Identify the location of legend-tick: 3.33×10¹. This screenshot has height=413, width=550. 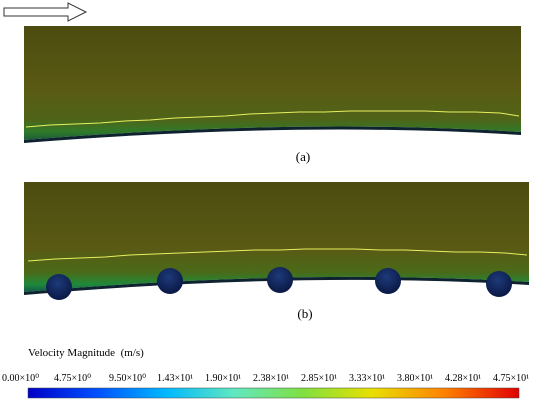
(367, 378).